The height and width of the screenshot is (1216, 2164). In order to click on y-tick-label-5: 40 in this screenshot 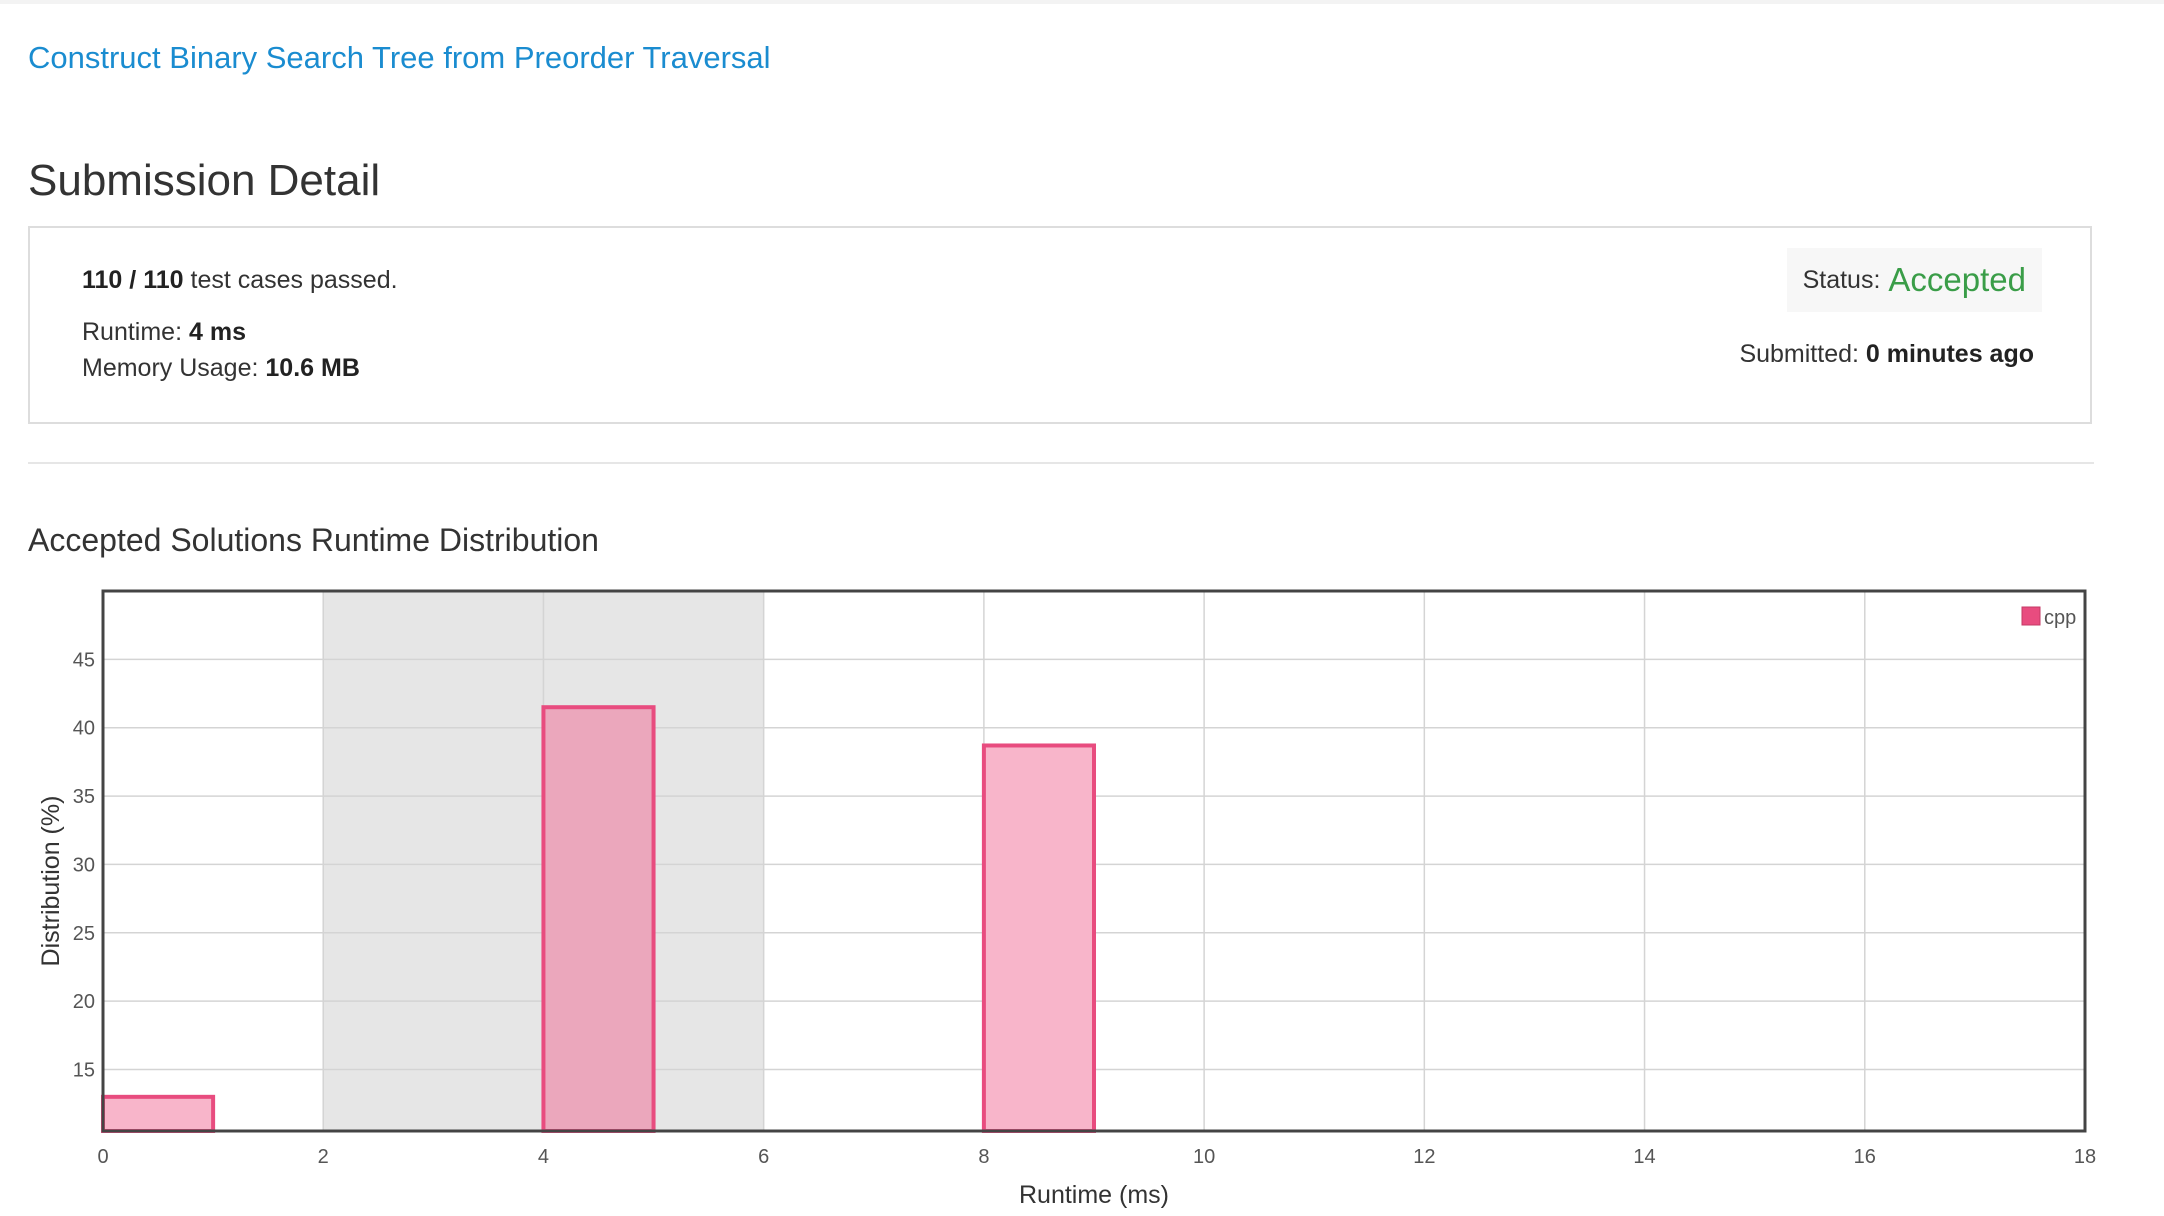, I will do `click(84, 729)`.